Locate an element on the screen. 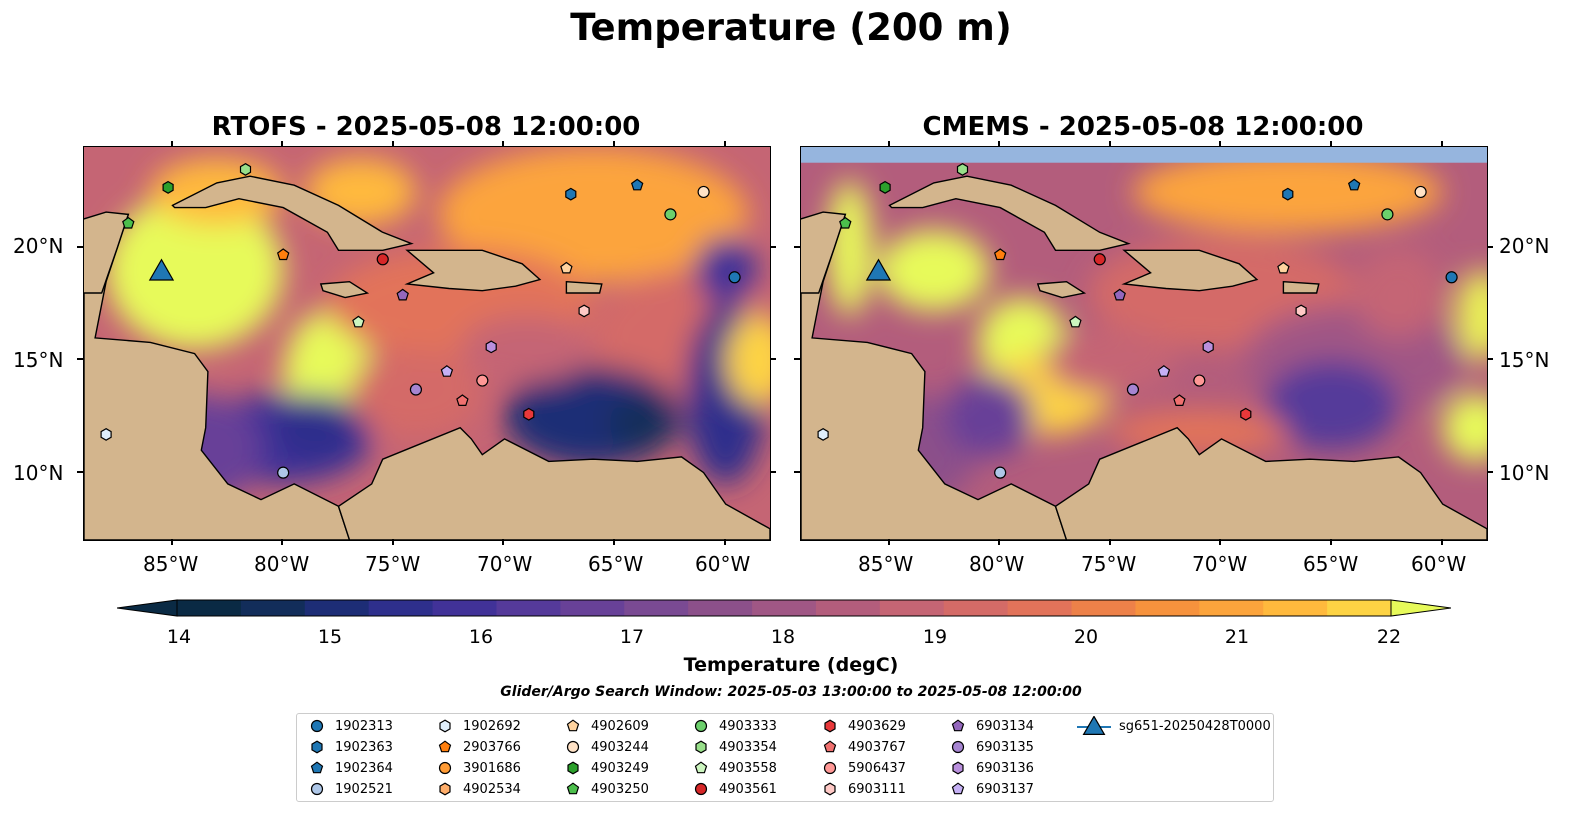 The width and height of the screenshot is (1582, 827). colorbar is located at coordinates (784, 610).